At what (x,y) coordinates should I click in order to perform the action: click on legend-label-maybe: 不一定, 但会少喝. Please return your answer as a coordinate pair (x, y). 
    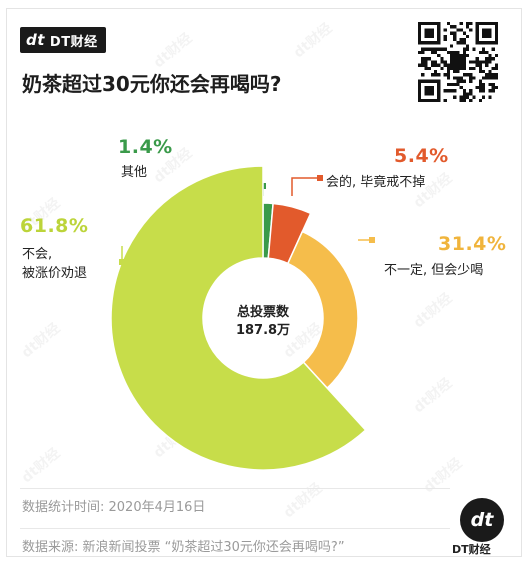
    Looking at the image, I should click on (434, 270).